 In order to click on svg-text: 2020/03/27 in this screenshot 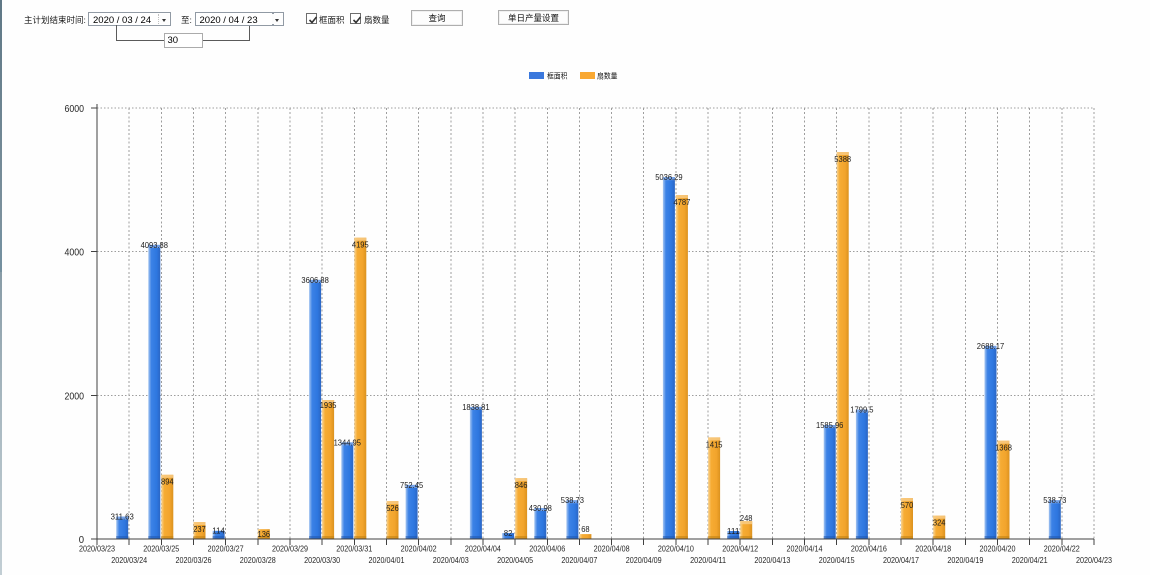, I will do `click(226, 549)`.